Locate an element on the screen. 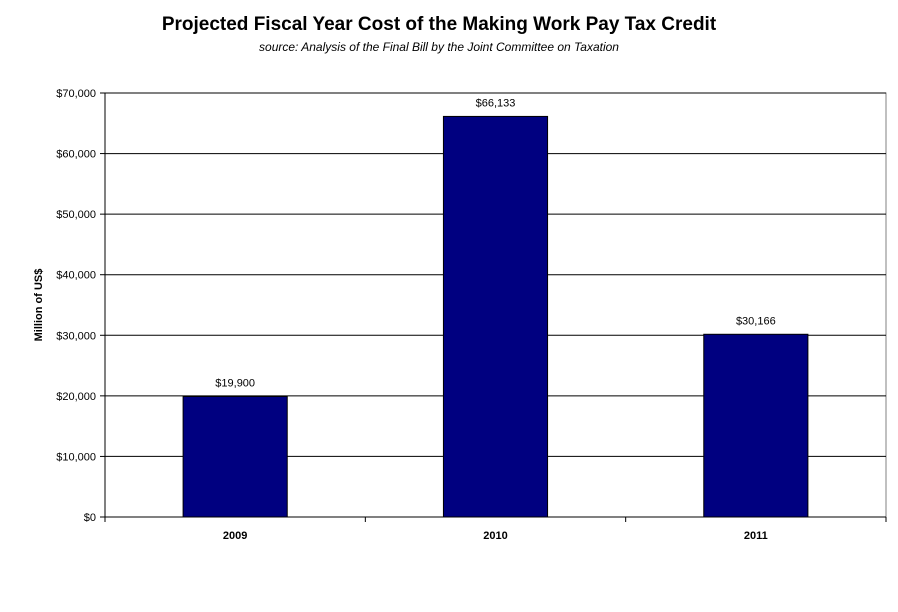  y-tick-label: $60,000 is located at coordinates (76, 155).